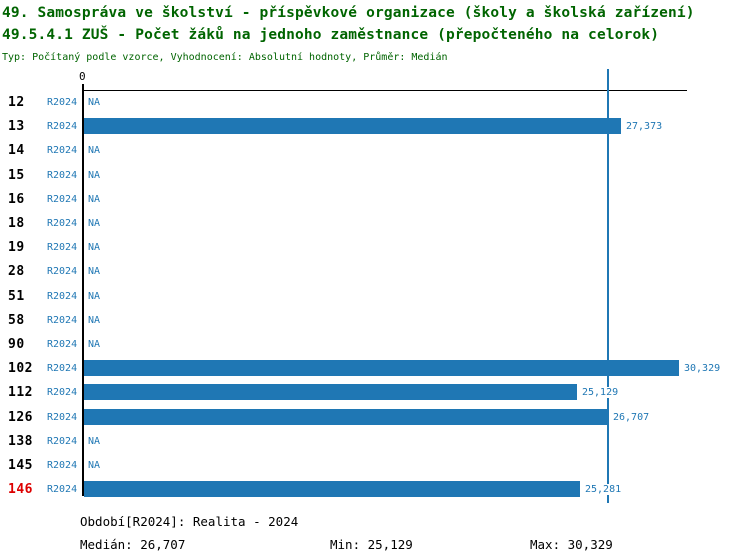 The width and height of the screenshot is (750, 560). I want to click on chart-row: 19 R2024 NA, so click(375, 247).